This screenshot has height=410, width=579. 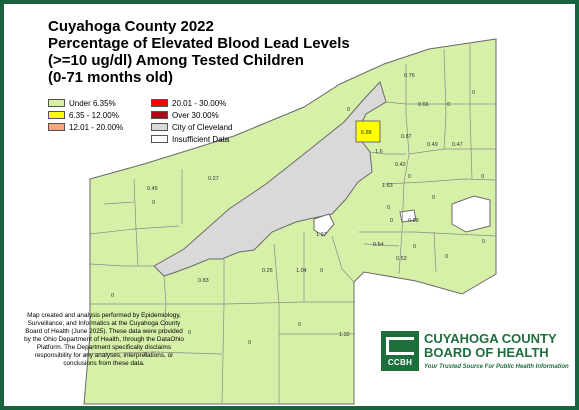 What do you see at coordinates (202, 127) in the screenshot?
I see `legend-label: City of Cleveland` at bounding box center [202, 127].